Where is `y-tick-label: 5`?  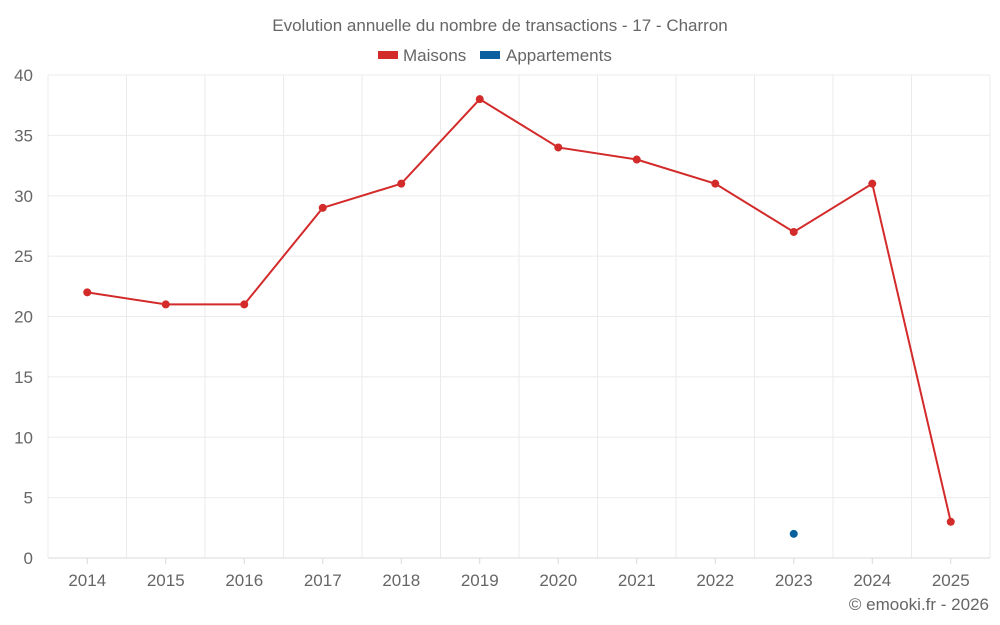 y-tick-label: 5 is located at coordinates (28, 498).